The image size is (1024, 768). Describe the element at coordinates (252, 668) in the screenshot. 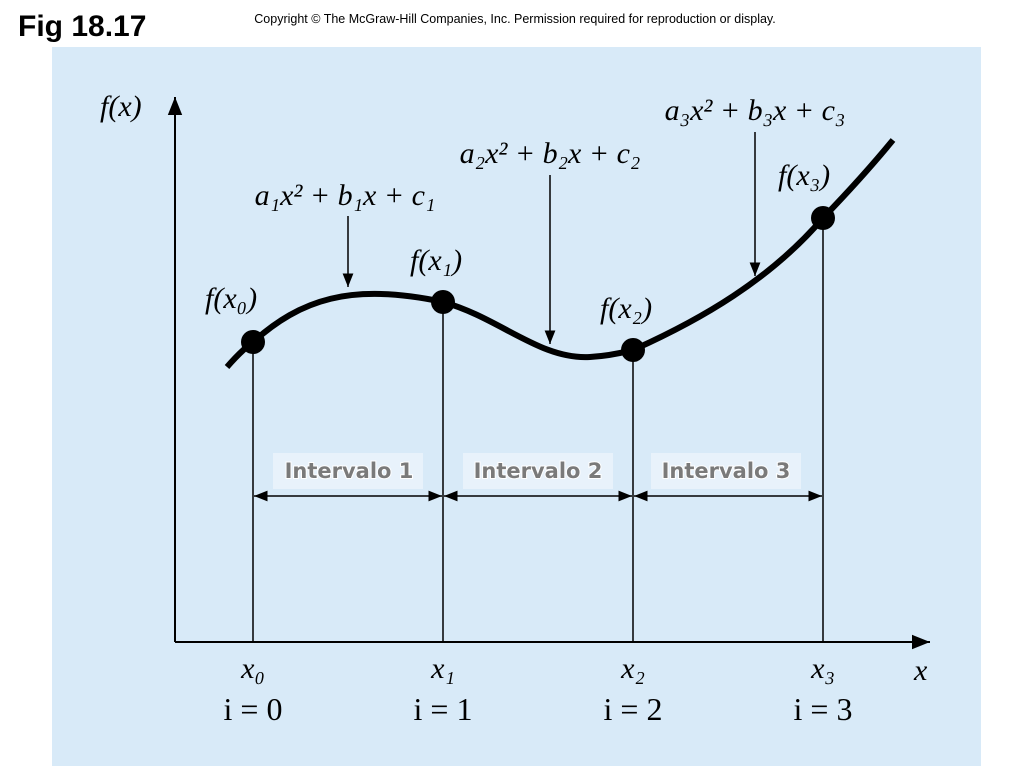

I see `x-label: x₀` at that location.